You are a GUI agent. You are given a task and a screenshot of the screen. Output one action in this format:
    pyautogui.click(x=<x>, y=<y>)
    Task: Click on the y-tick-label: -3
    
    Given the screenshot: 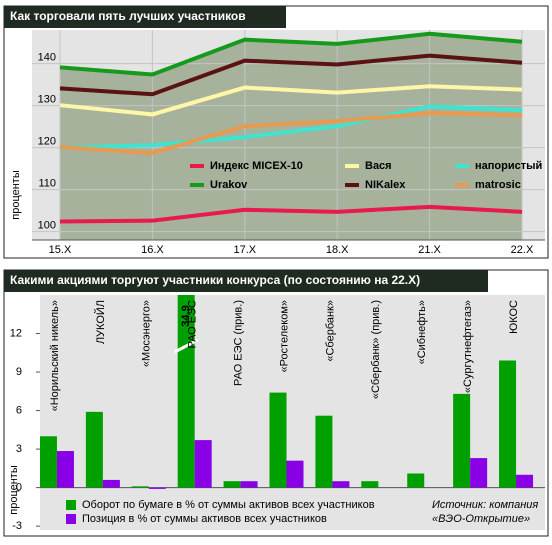 What is the action you would take?
    pyautogui.click(x=17, y=526)
    